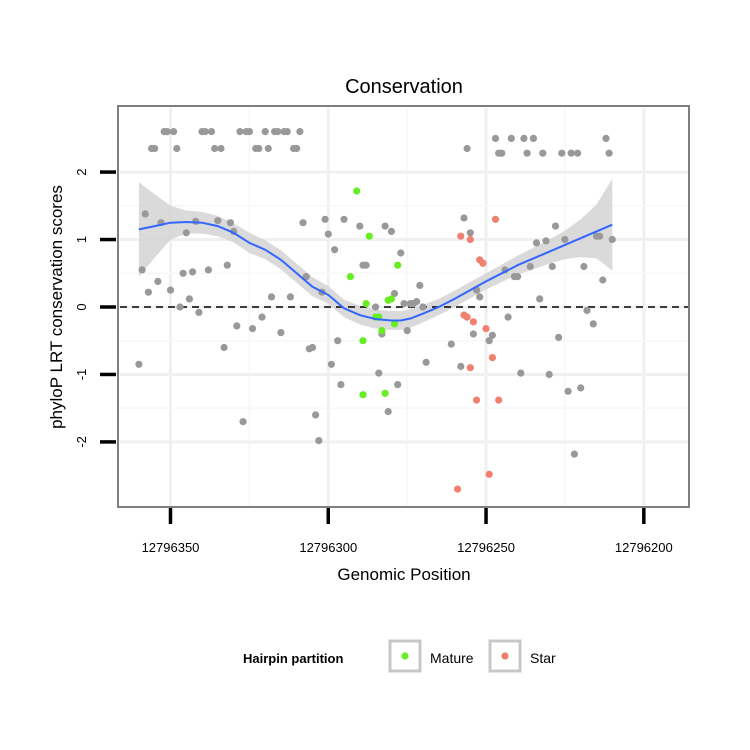 This screenshot has width=750, height=750. What do you see at coordinates (399, 656) in the screenshot?
I see `legend: Hairpin partition Mature Star` at bounding box center [399, 656].